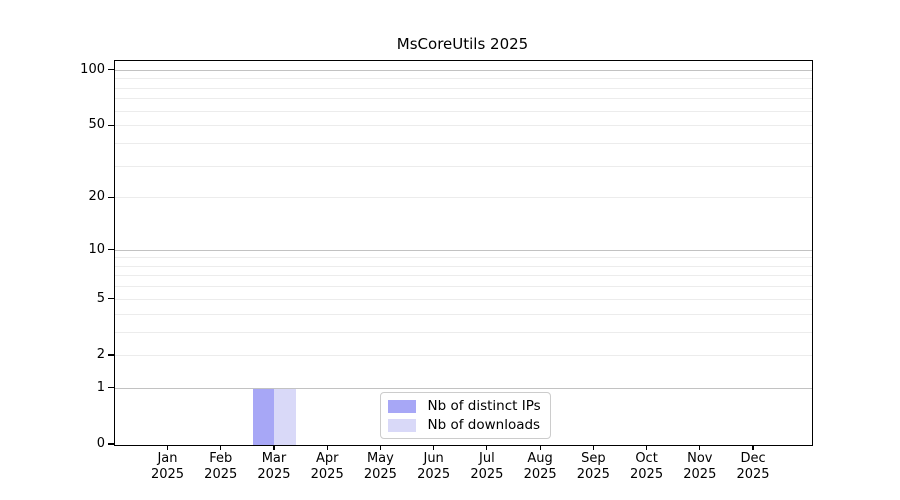  Describe the element at coordinates (647, 466) in the screenshot. I see `xtick-label-oct: Oct 2025` at that location.